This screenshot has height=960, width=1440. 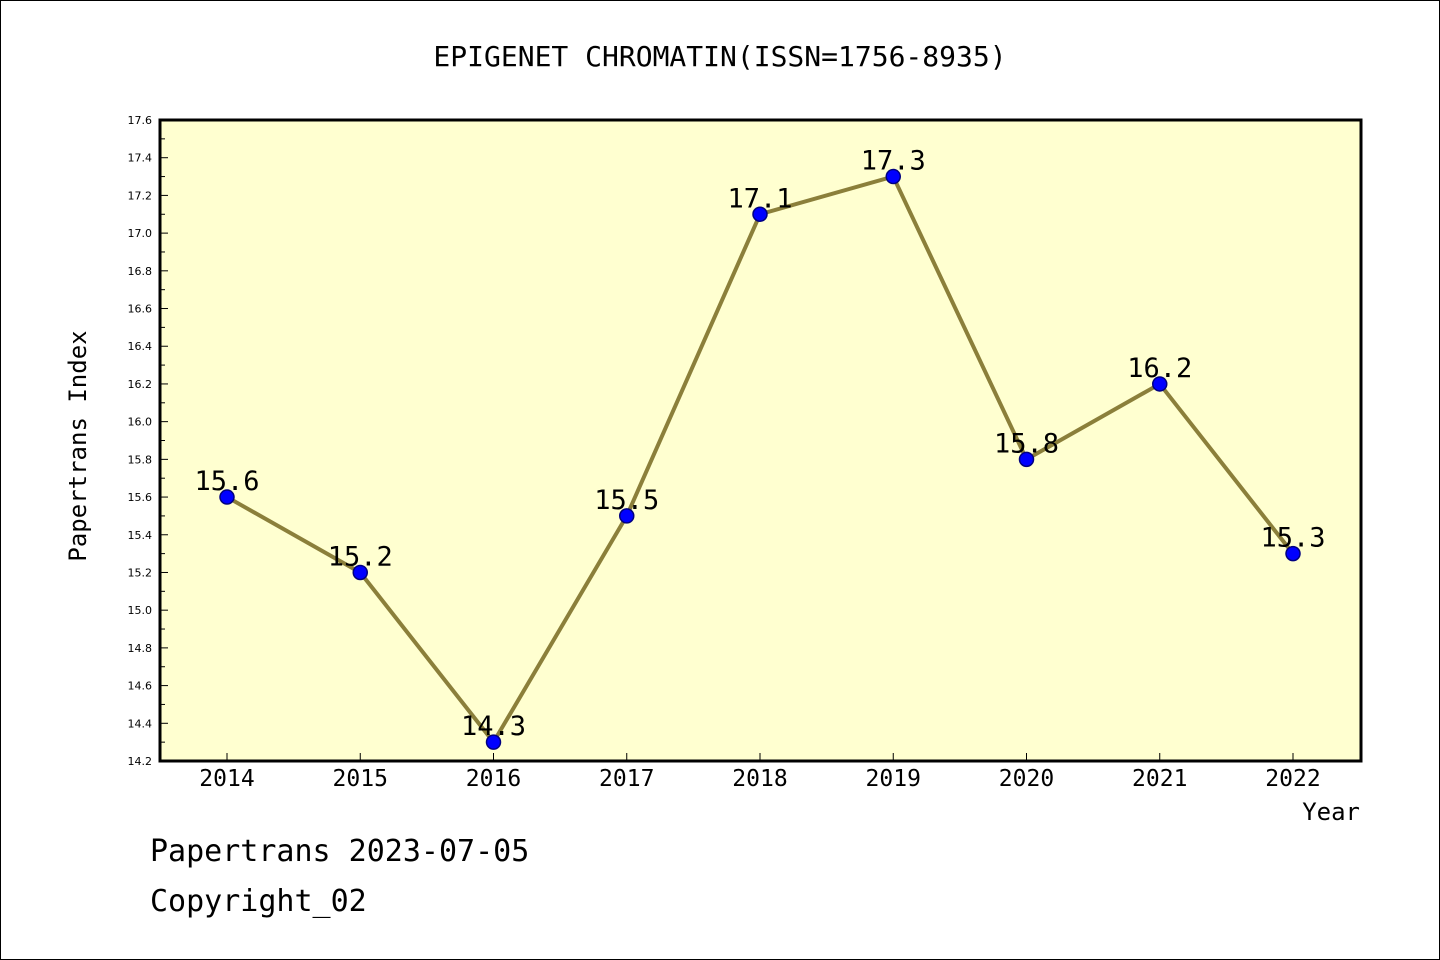 I want to click on y-tick-label: 17.6, so click(x=140, y=120).